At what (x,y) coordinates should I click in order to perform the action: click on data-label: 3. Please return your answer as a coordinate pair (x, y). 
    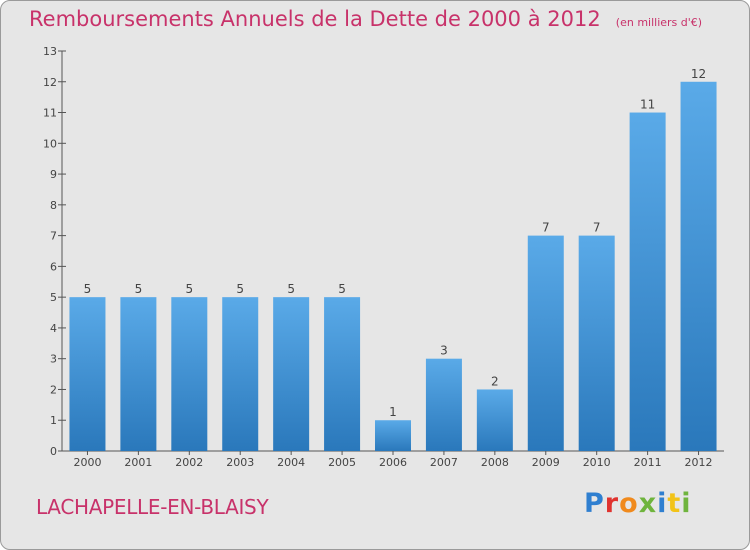
    Looking at the image, I should click on (444, 351).